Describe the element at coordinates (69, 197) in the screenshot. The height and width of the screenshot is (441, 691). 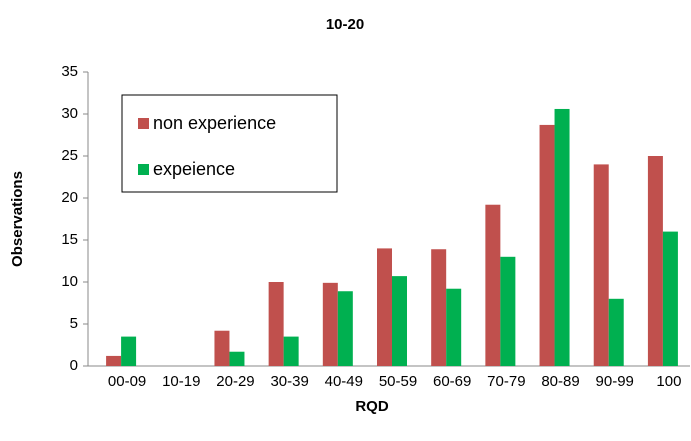
I see `y-tick-label: 20` at that location.